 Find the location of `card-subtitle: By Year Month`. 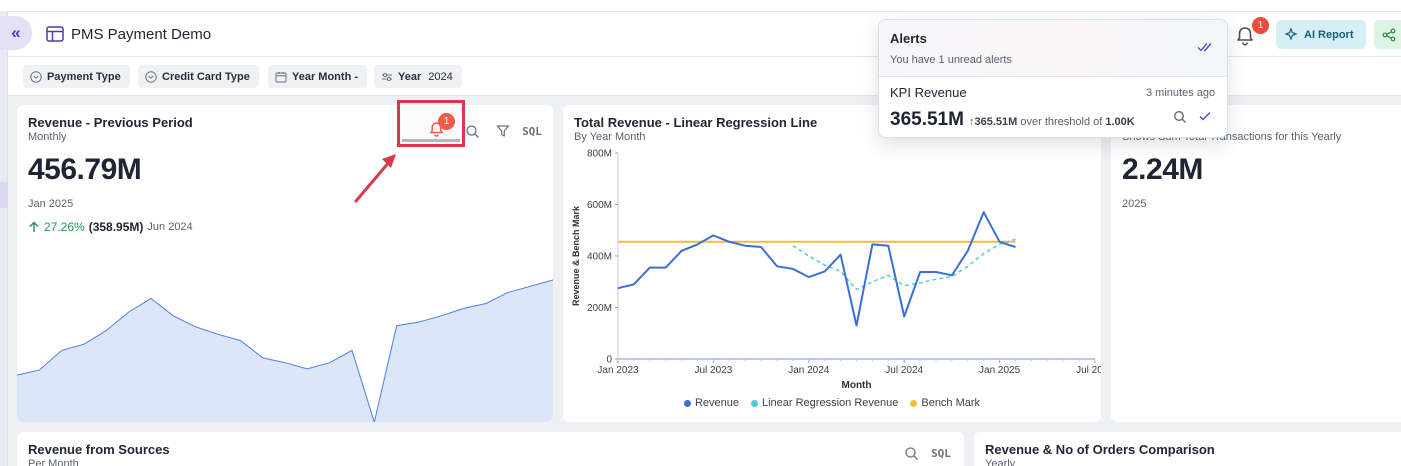

card-subtitle: By Year Month is located at coordinates (610, 137).